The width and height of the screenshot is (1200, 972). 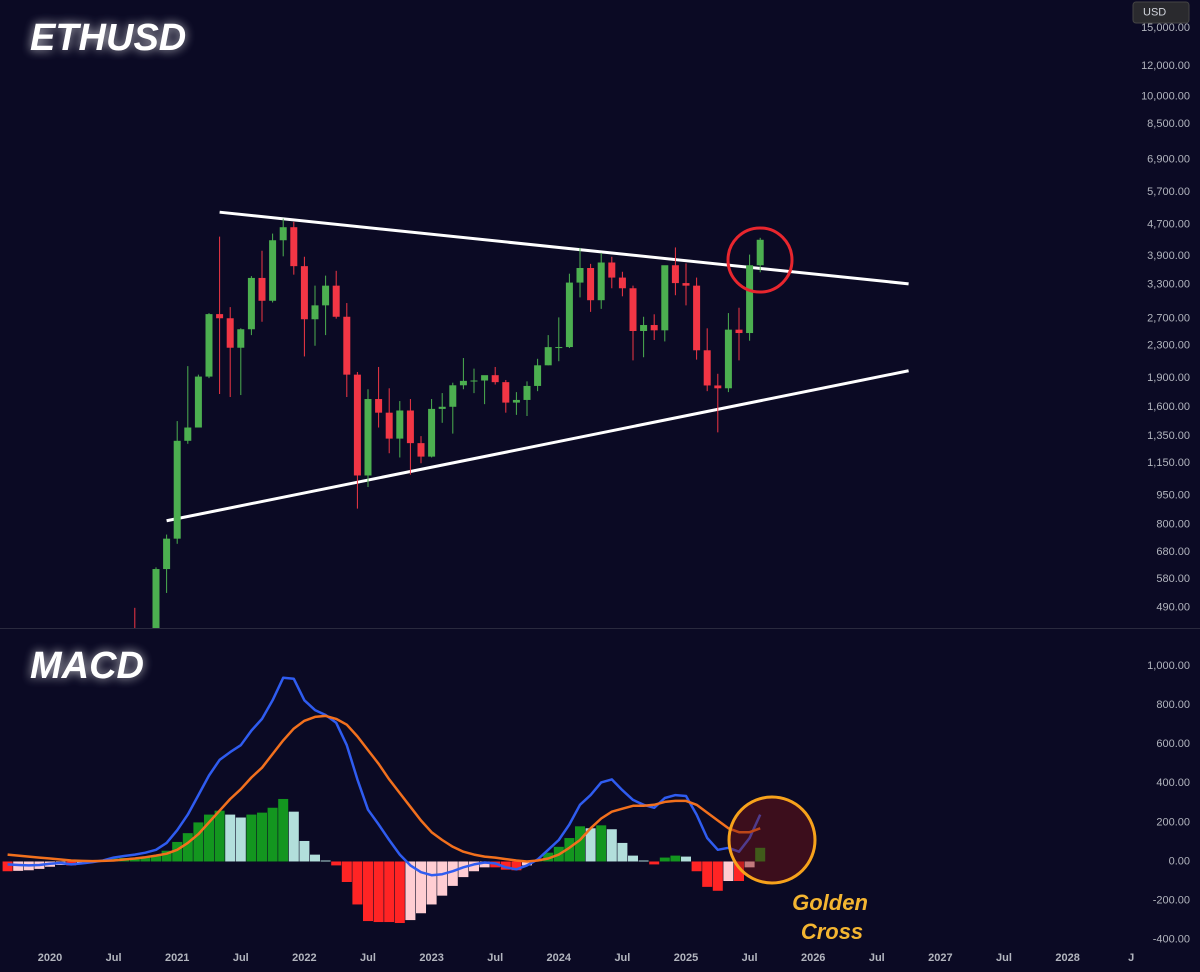 I want to click on y-tick-label: 15,000.00, so click(x=1165, y=28).